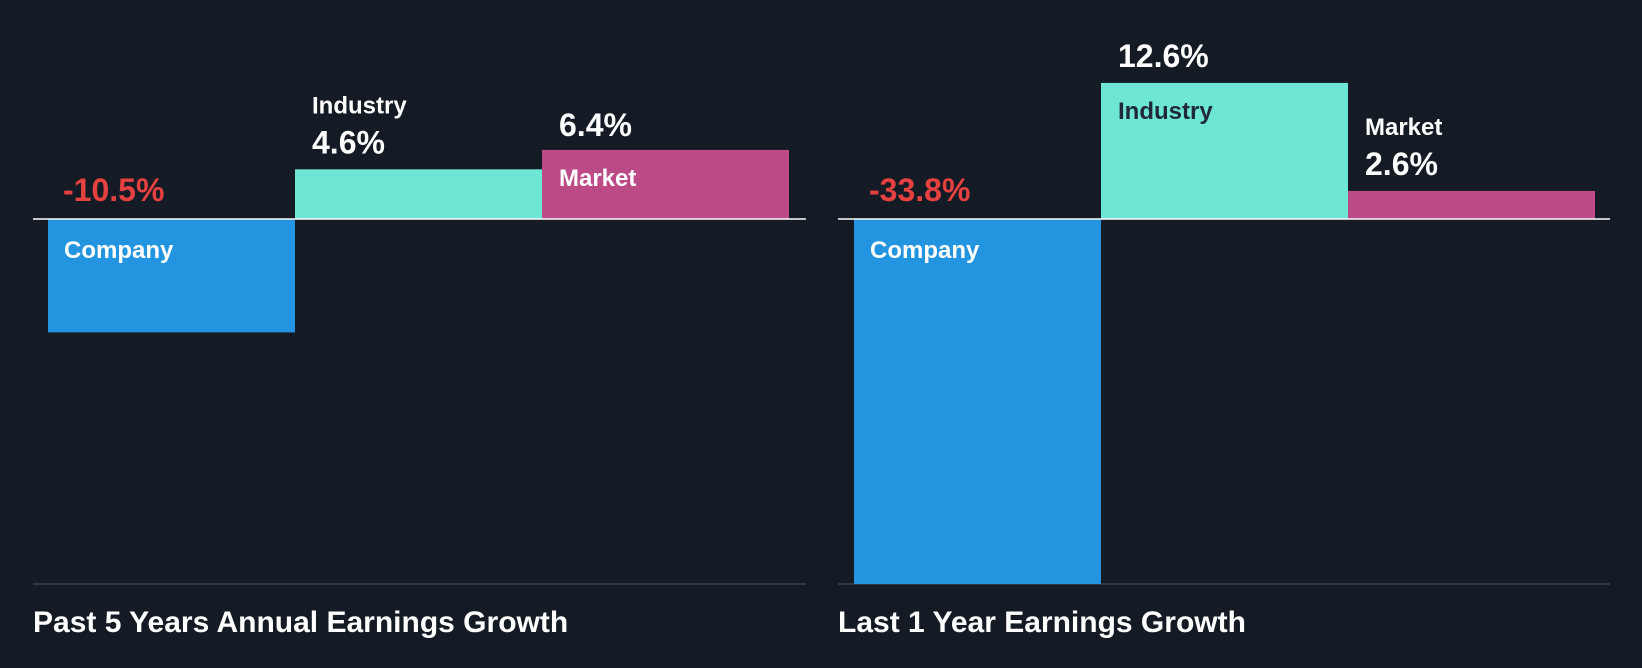  What do you see at coordinates (1042, 622) in the screenshot?
I see `chart-title-last-1-year: Last 1 Year Earnings Growth` at bounding box center [1042, 622].